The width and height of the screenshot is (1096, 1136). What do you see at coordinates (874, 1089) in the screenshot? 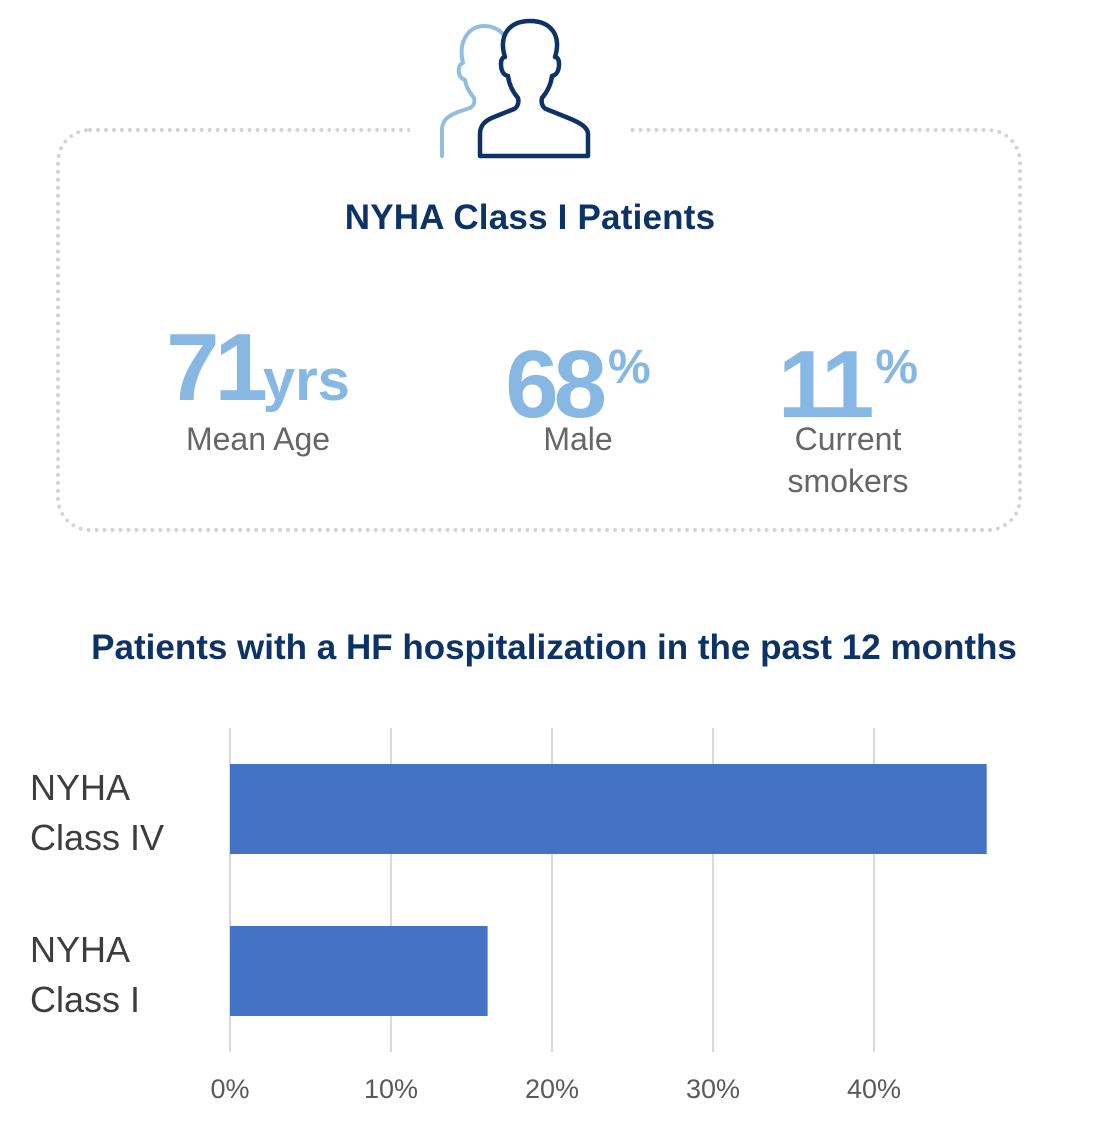
I see `tick-label: 40%` at bounding box center [874, 1089].